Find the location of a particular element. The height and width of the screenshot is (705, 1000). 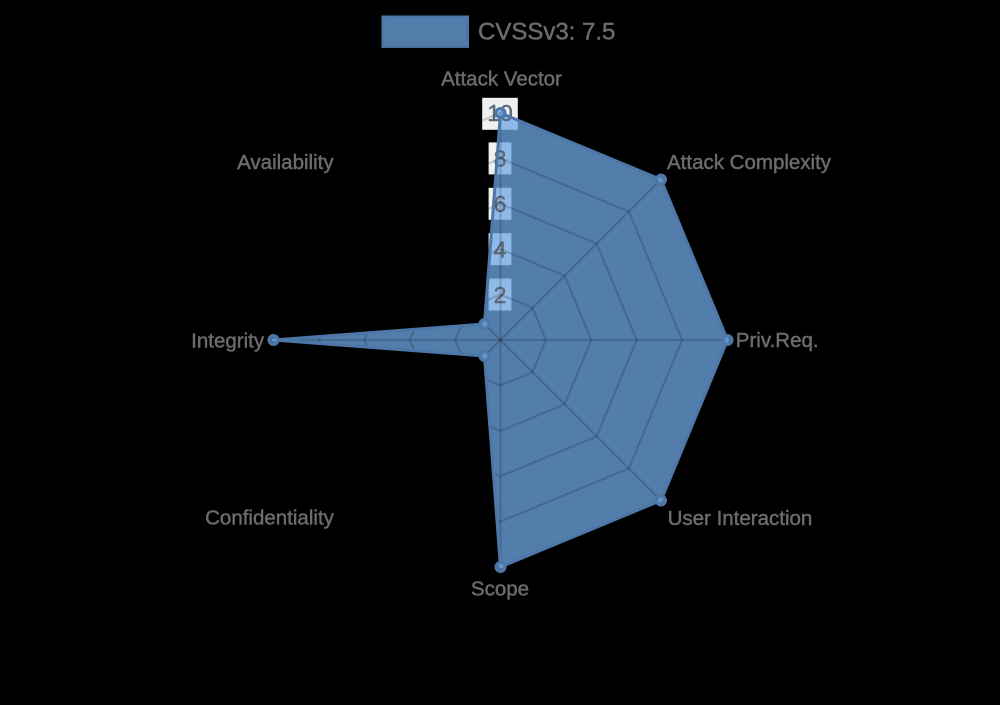

svg-text: Attack Complexity is located at coordinates (749, 162).